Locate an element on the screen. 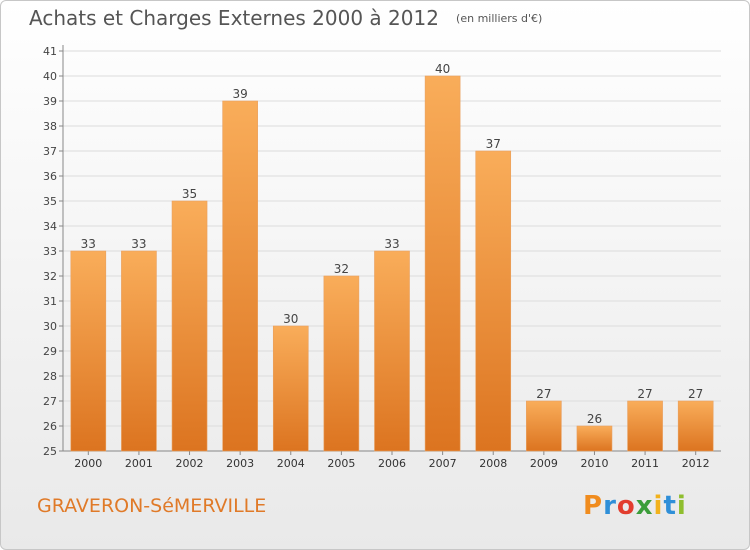 This screenshot has height=550, width=750. x-tick-label: 2009 is located at coordinates (544, 463).